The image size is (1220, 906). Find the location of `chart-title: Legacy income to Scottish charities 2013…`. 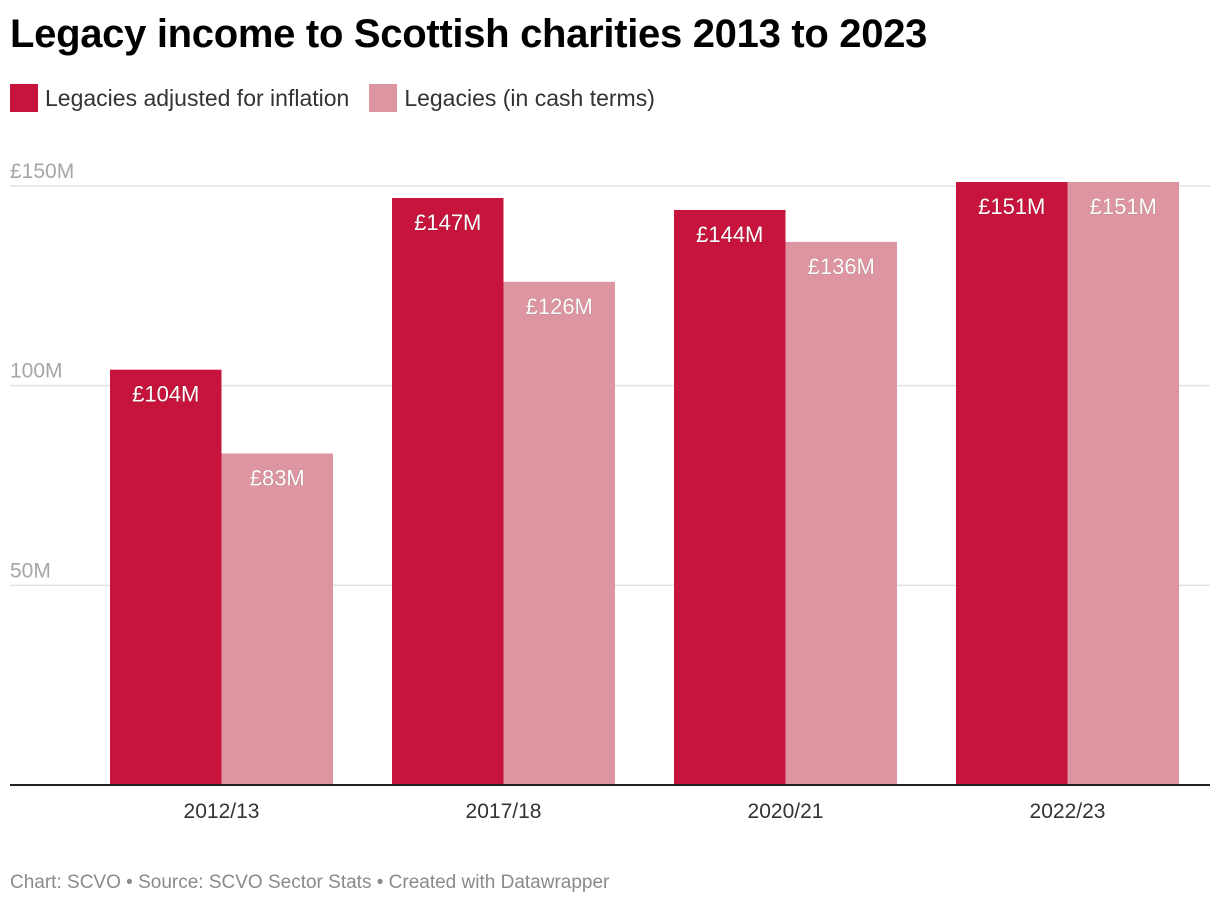

chart-title: Legacy income to Scottish charities 2013… is located at coordinates (469, 34).